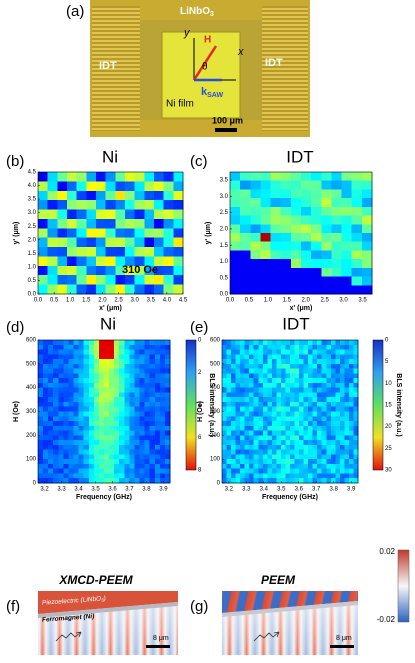  I want to click on interface, so click(290, 609).